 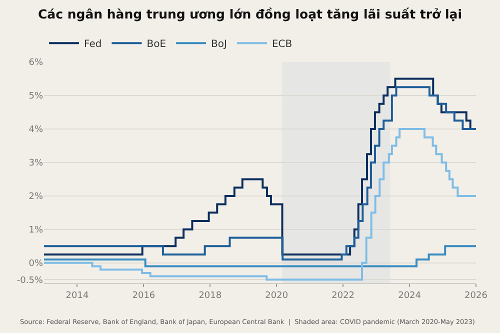 What do you see at coordinates (36, 231) in the screenshot?
I see `y-tick-label: 1%` at bounding box center [36, 231].